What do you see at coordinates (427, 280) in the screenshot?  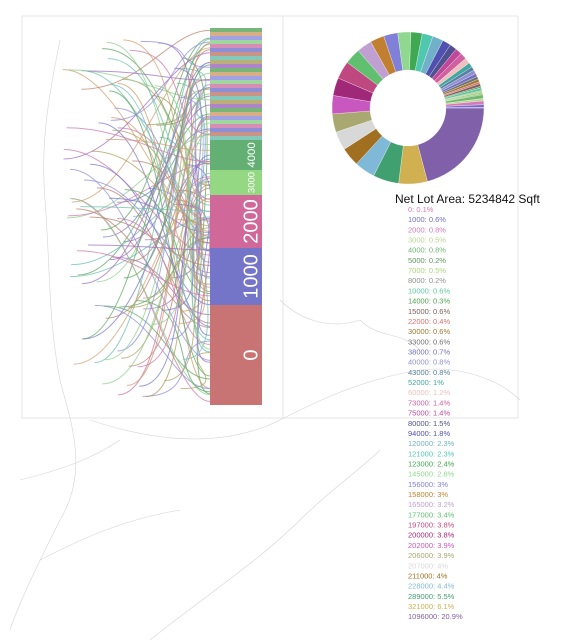 I see `legend-entry: 8000: 0.2%` at bounding box center [427, 280].